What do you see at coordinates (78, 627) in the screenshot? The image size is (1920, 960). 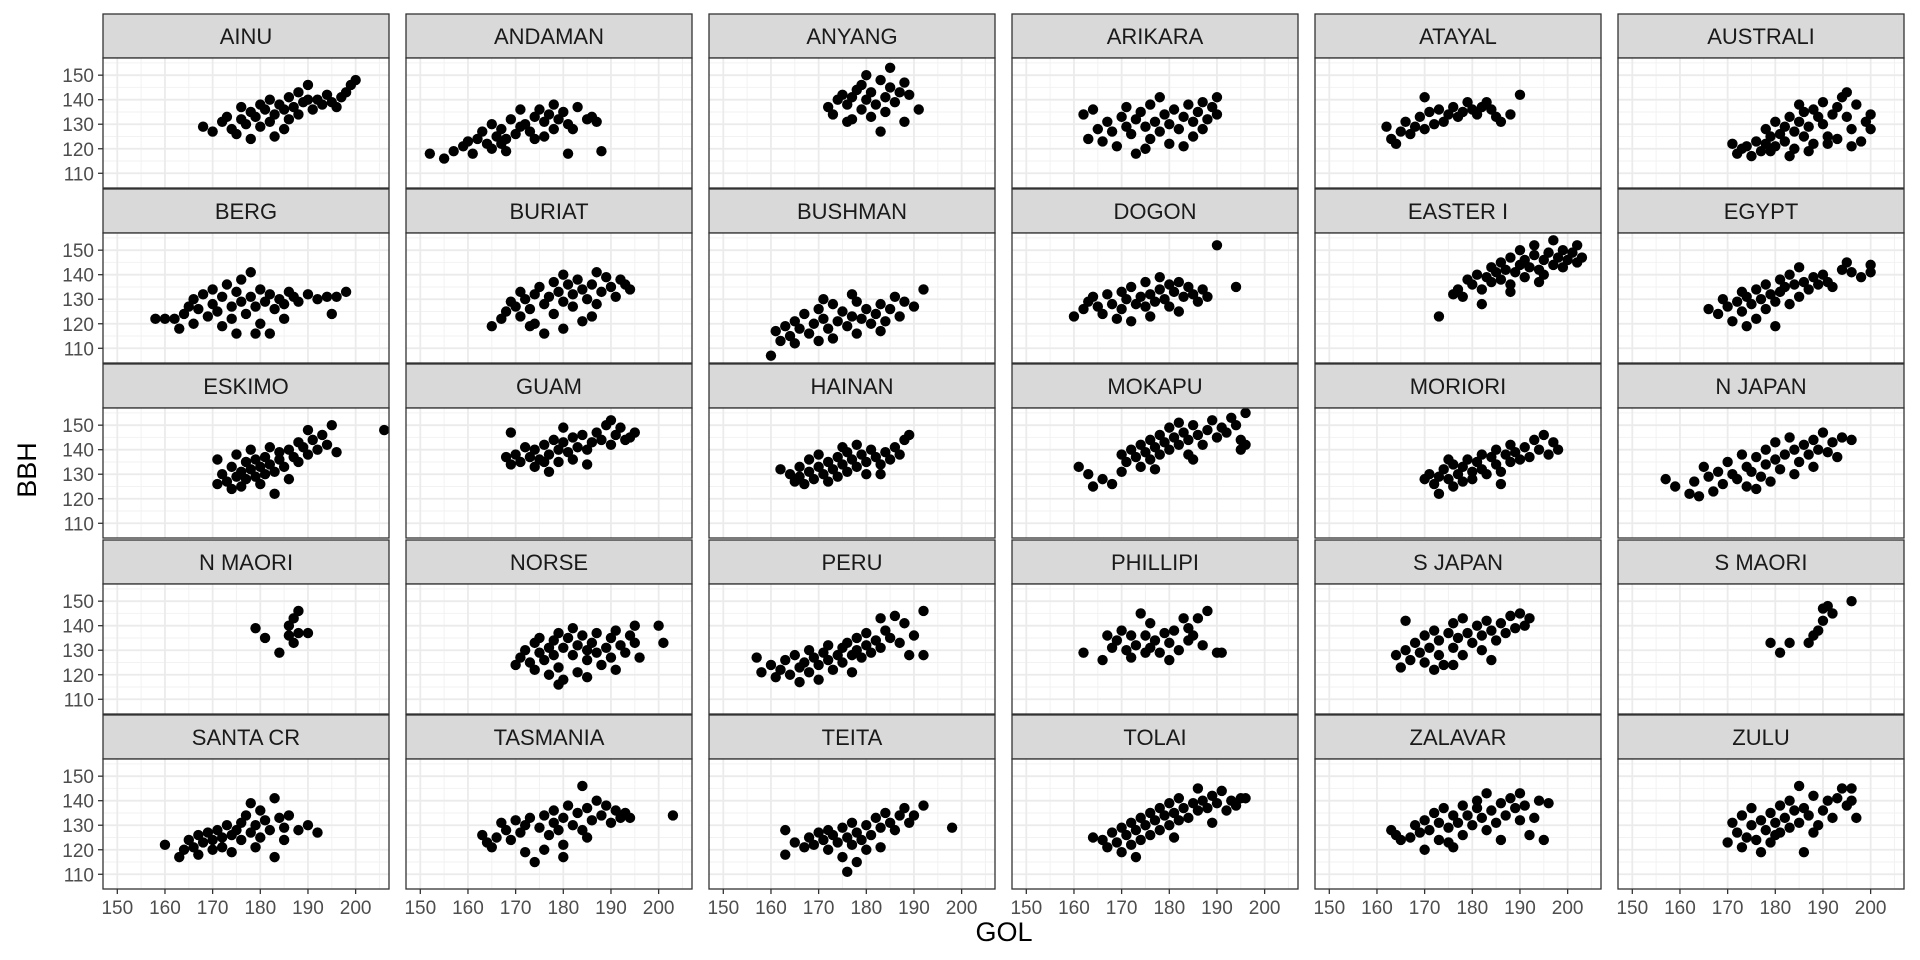 I see `y-tick-label: 140` at bounding box center [78, 627].